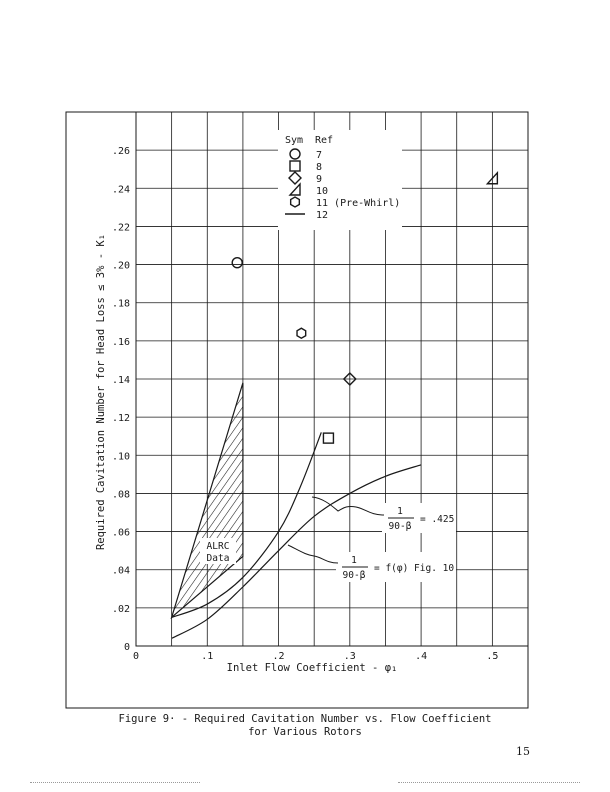  What do you see at coordinates (489, 782) in the screenshot?
I see `footer-dots-right` at bounding box center [489, 782].